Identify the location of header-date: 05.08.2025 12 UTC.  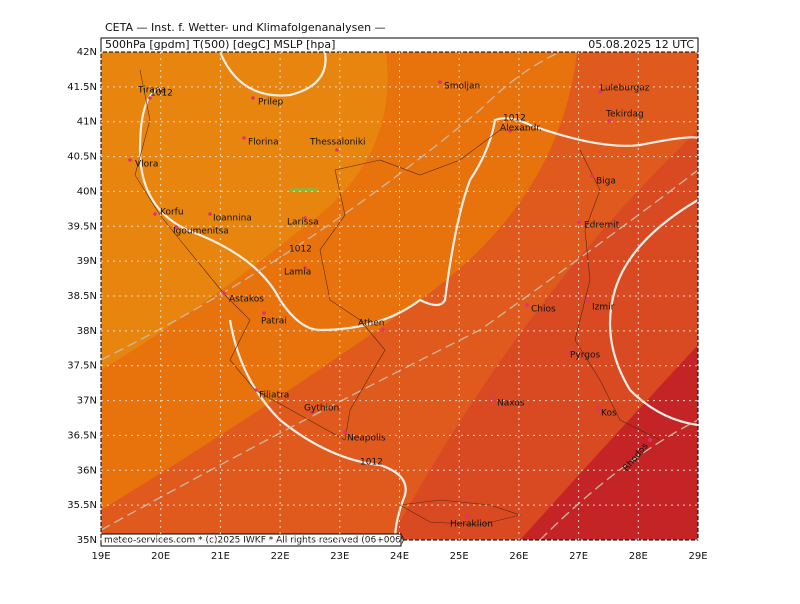
(641, 44).